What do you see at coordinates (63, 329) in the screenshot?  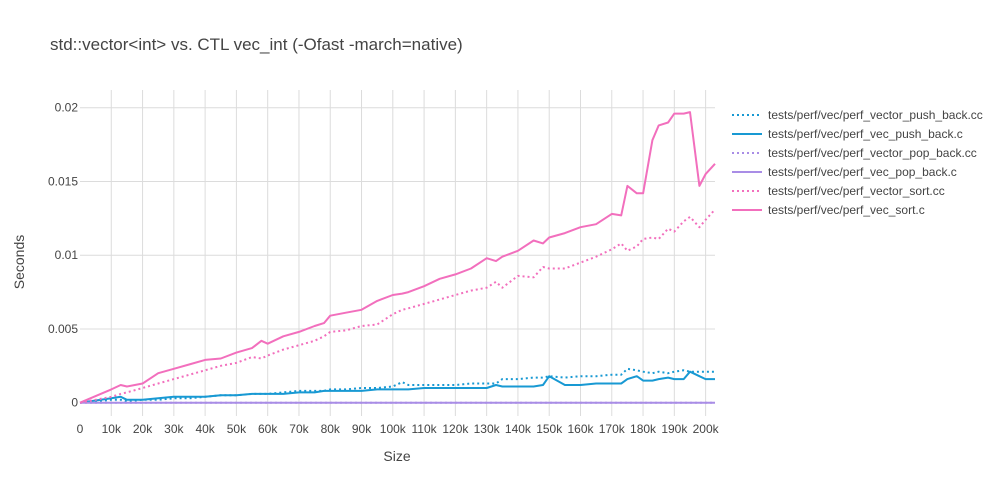 I see `y-tick-label: 0.005` at bounding box center [63, 329].